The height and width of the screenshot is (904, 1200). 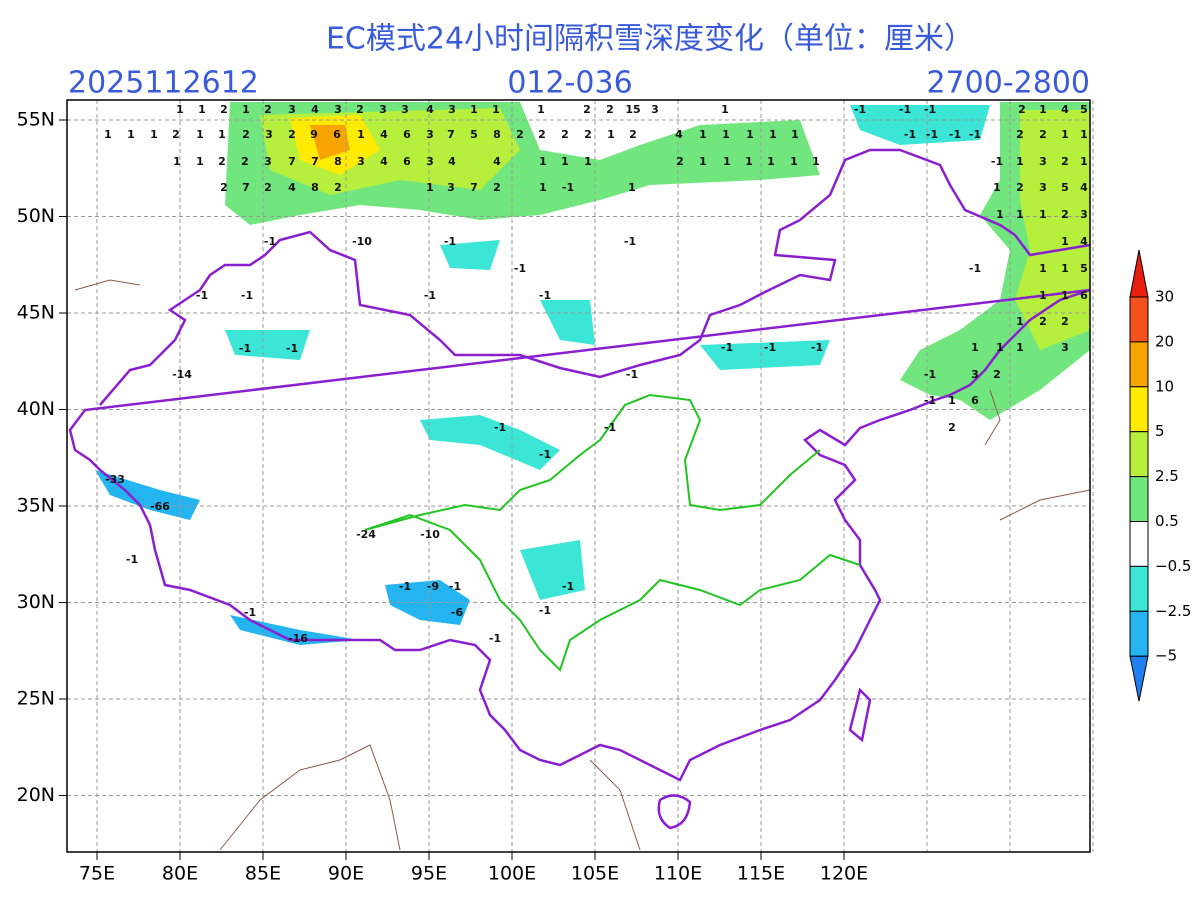 What do you see at coordinates (97, 874) in the screenshot?
I see `lon-label: 75E` at bounding box center [97, 874].